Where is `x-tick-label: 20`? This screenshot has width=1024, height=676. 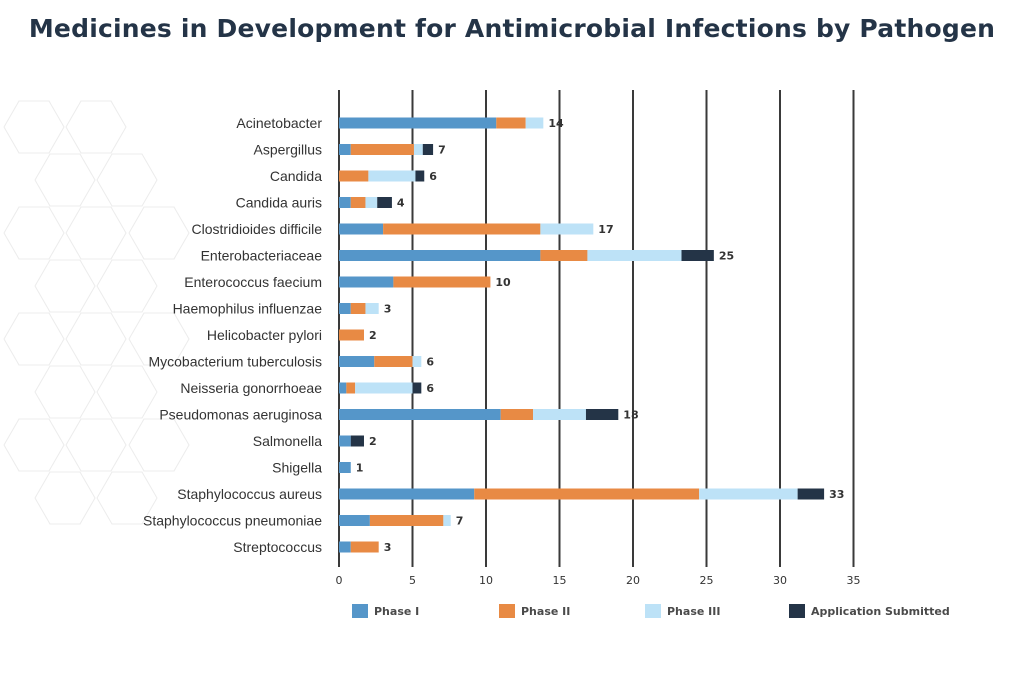 x-tick-label: 20 is located at coordinates (633, 580).